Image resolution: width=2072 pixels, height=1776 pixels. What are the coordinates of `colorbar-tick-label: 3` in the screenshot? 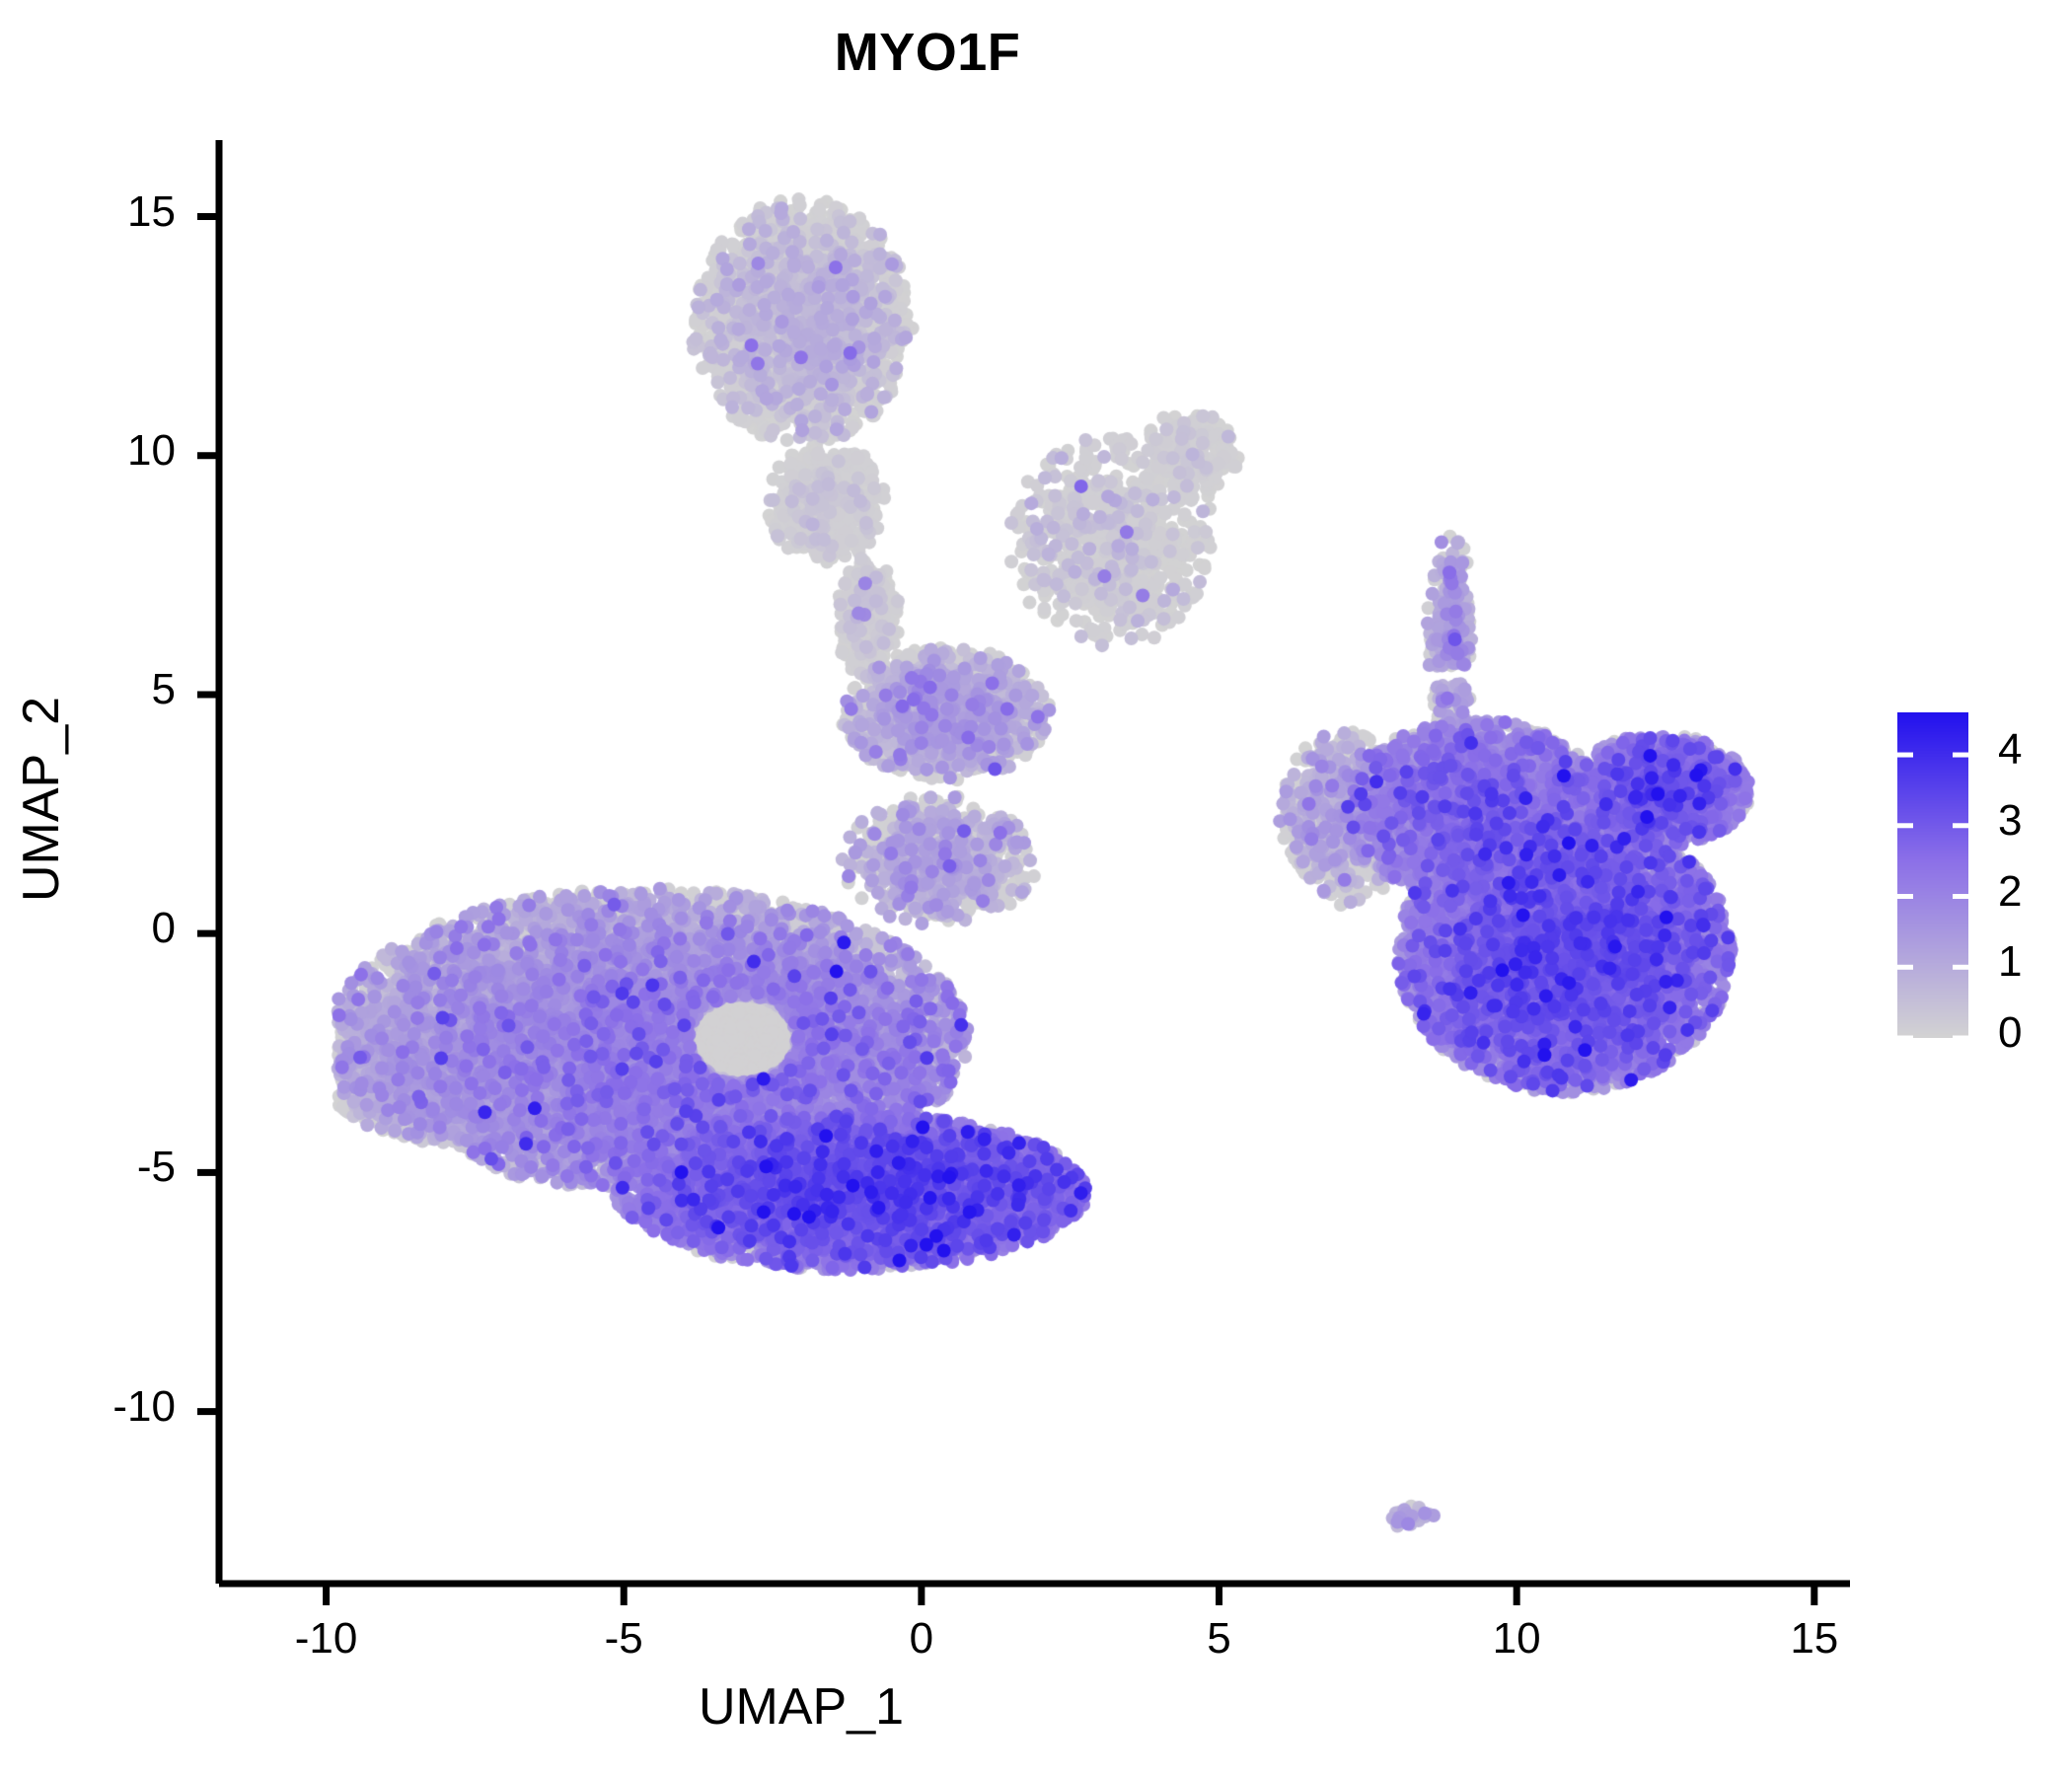 It's located at (2011, 820).